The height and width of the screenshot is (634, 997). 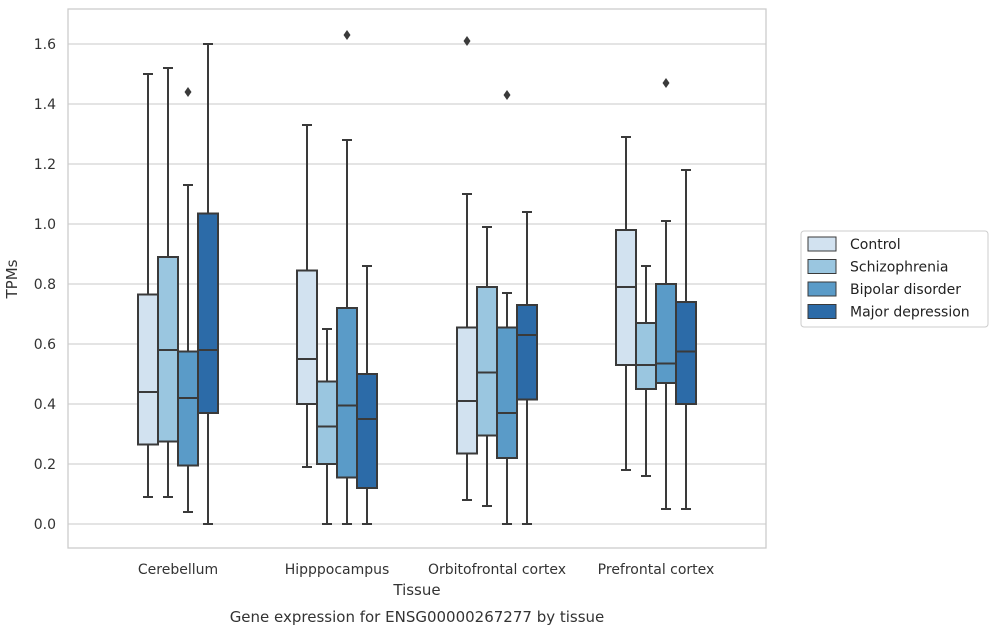 I want to click on y-tick-label: 0.8, so click(x=45, y=285).